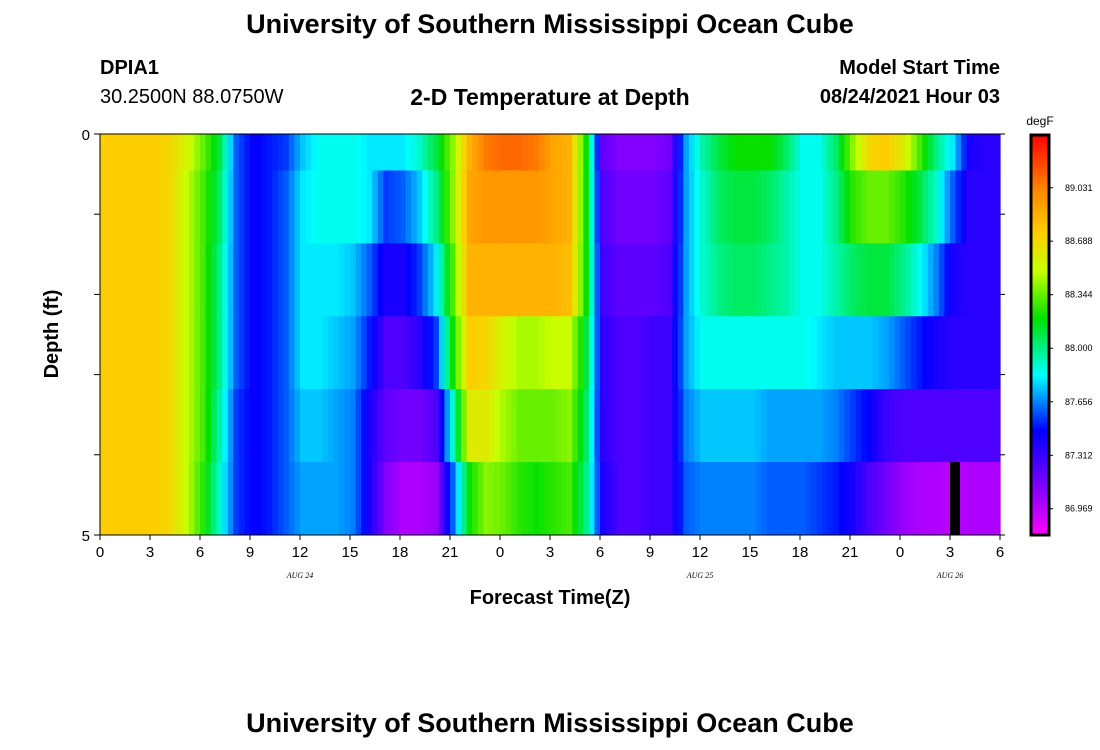 This screenshot has width=1100, height=750. Describe the element at coordinates (1079, 295) in the screenshot. I see `colorbar-tick-label: 88.344` at that location.